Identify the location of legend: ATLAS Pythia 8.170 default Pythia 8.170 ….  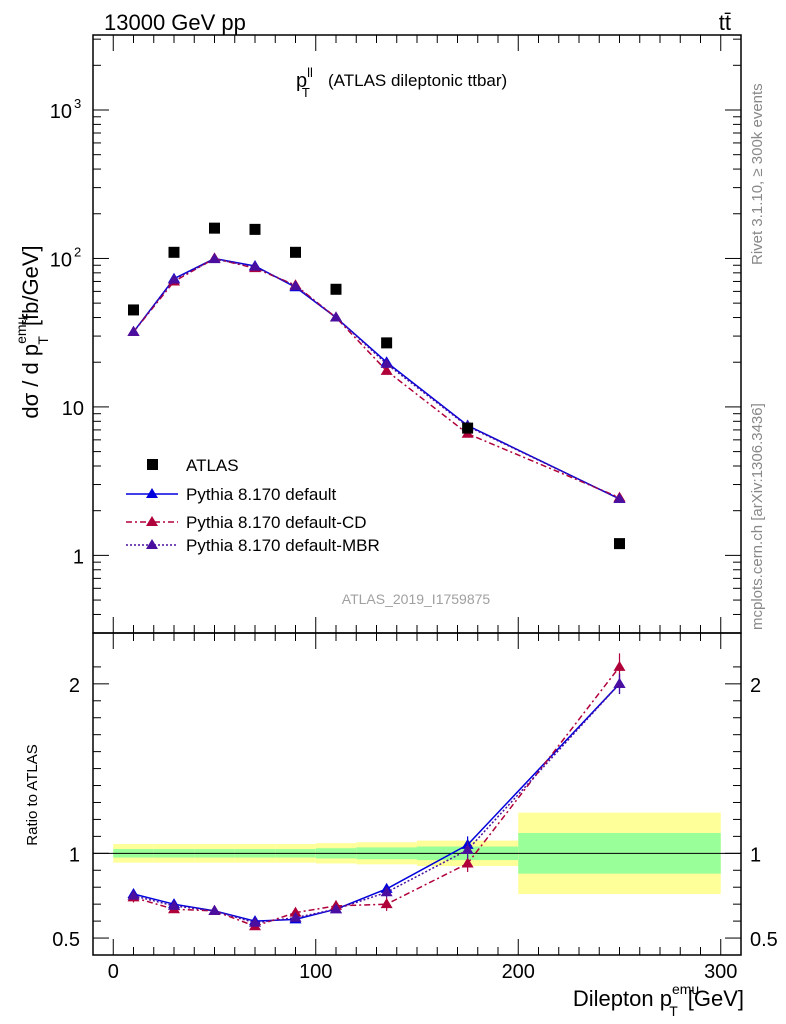
(253, 505).